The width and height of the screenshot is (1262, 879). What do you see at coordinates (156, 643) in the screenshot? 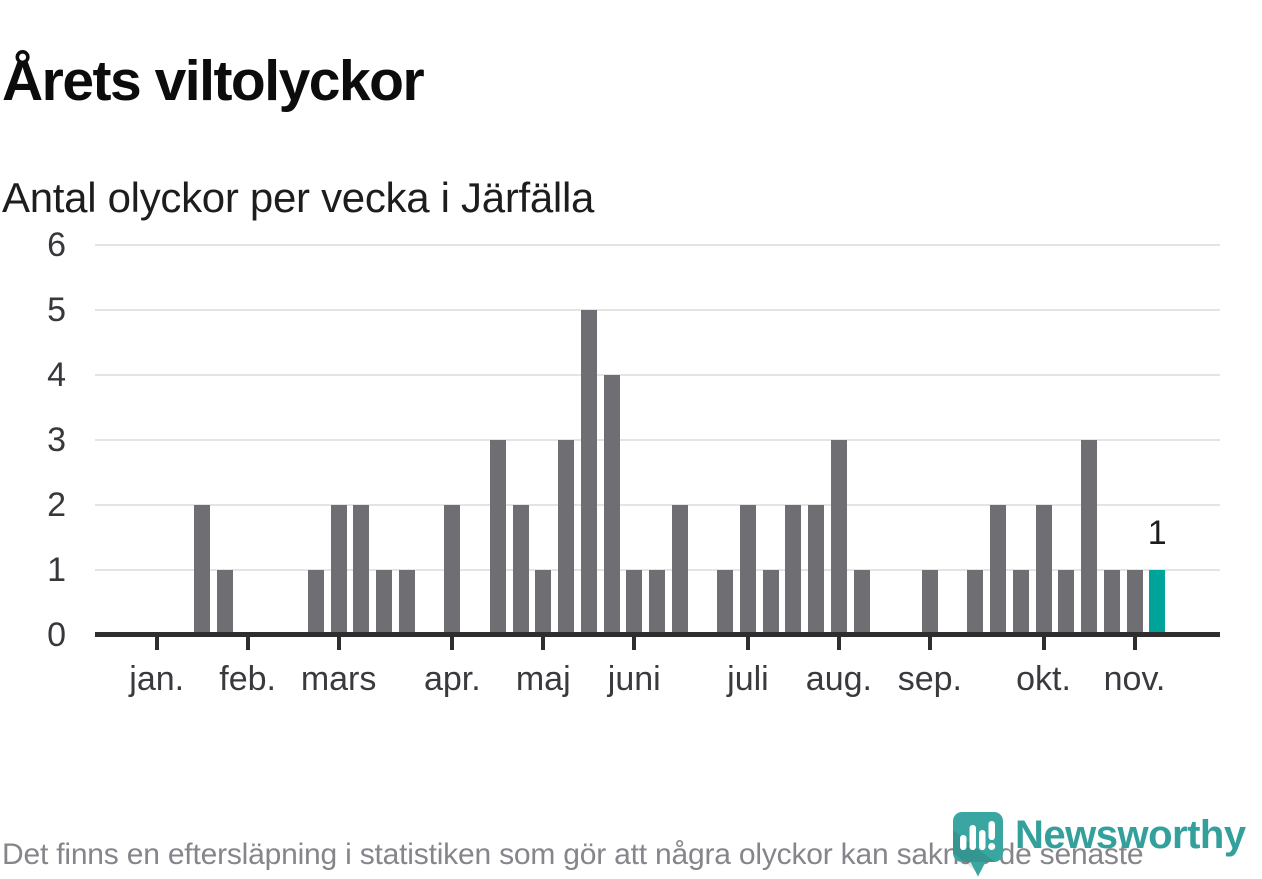
I see `x-axis-tick-jan` at bounding box center [156, 643].